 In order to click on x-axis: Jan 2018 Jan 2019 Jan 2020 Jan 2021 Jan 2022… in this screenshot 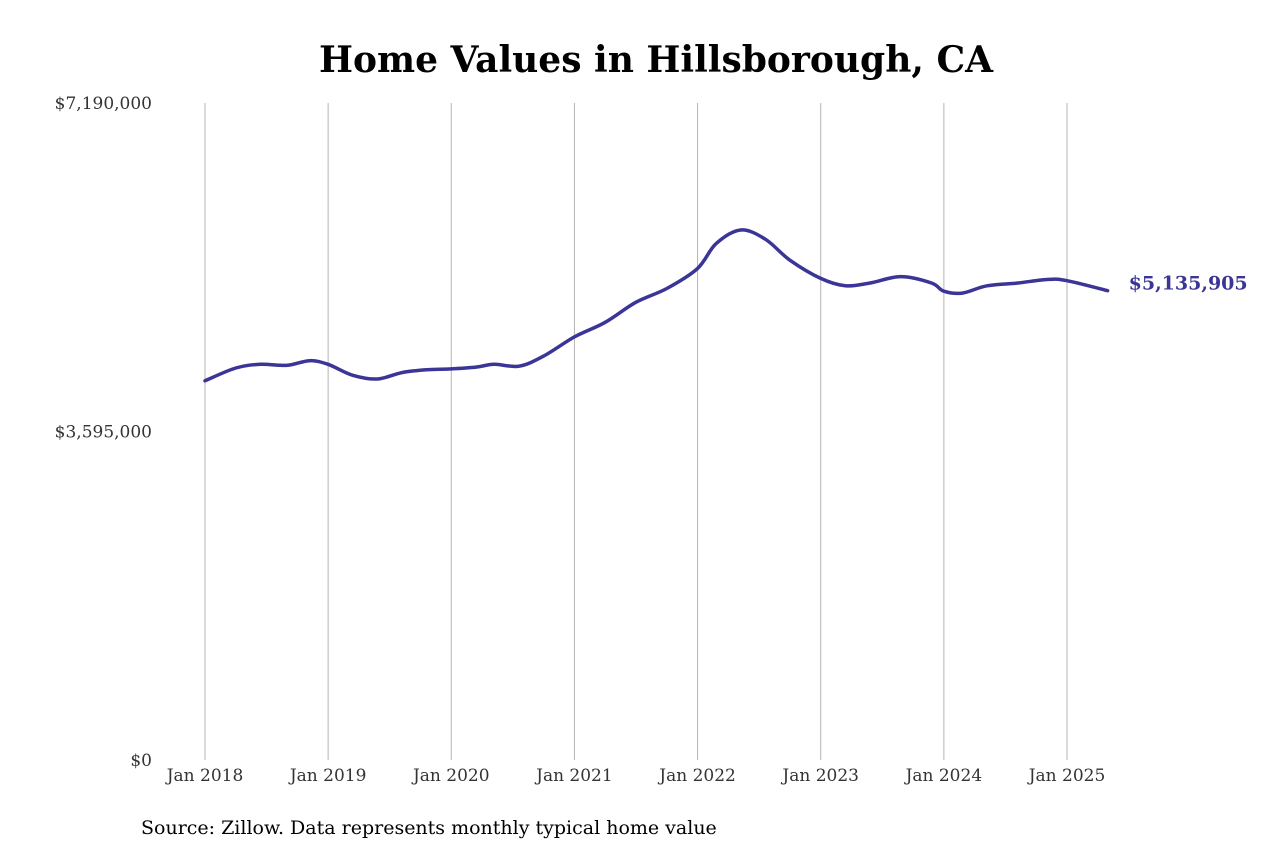, I will do `click(635, 776)`.